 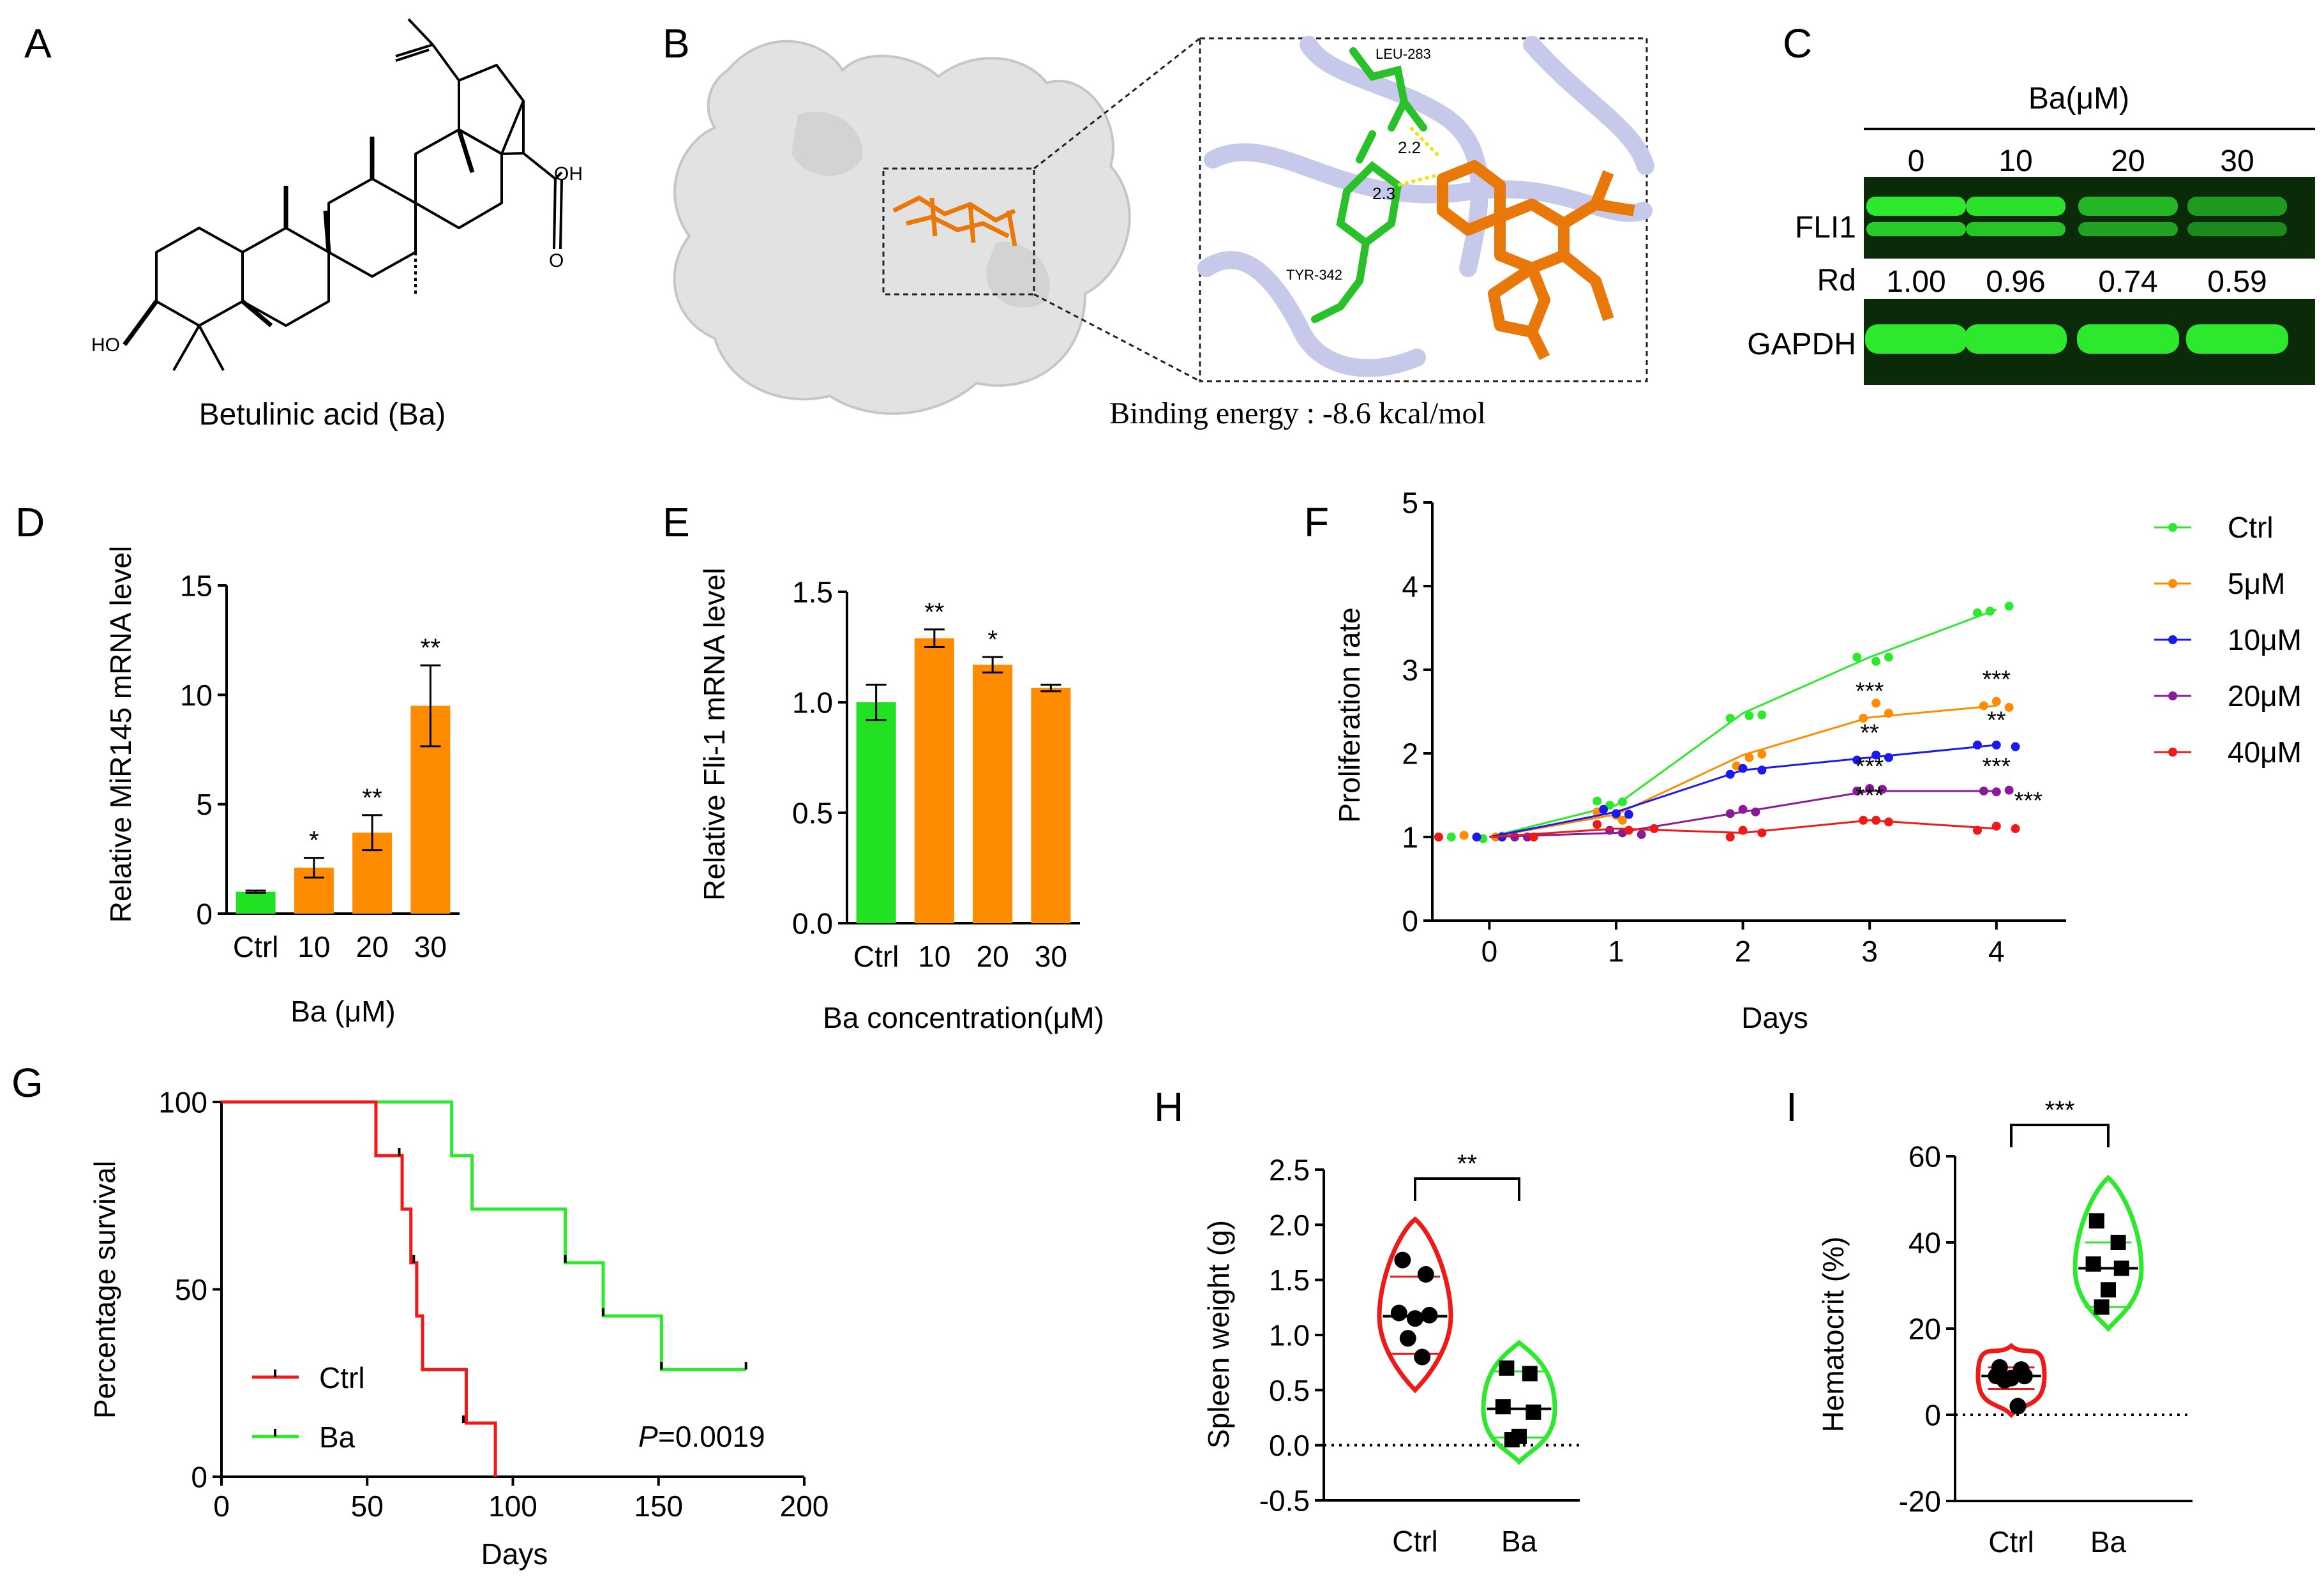 What do you see at coordinates (677, 43) in the screenshot?
I see `panel-letter-b: B` at bounding box center [677, 43].